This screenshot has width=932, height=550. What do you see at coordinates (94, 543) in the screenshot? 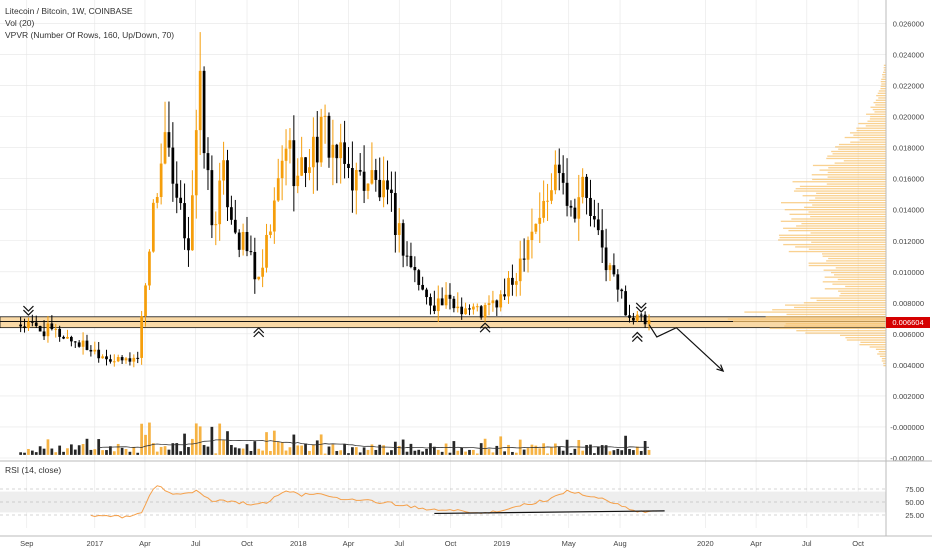
I see `time-axis-label: 2017` at bounding box center [94, 543].